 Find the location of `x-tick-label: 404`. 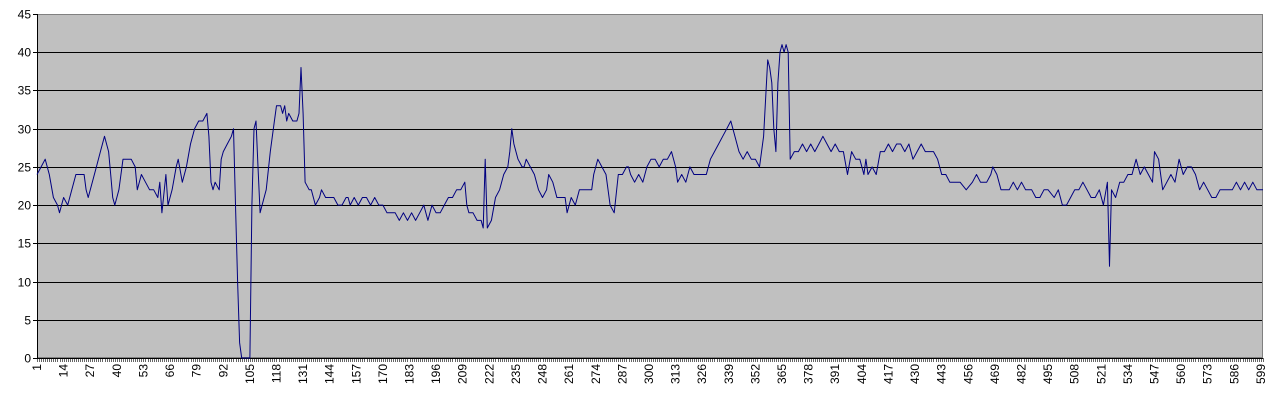

x-tick-label: 404 is located at coordinates (862, 374).